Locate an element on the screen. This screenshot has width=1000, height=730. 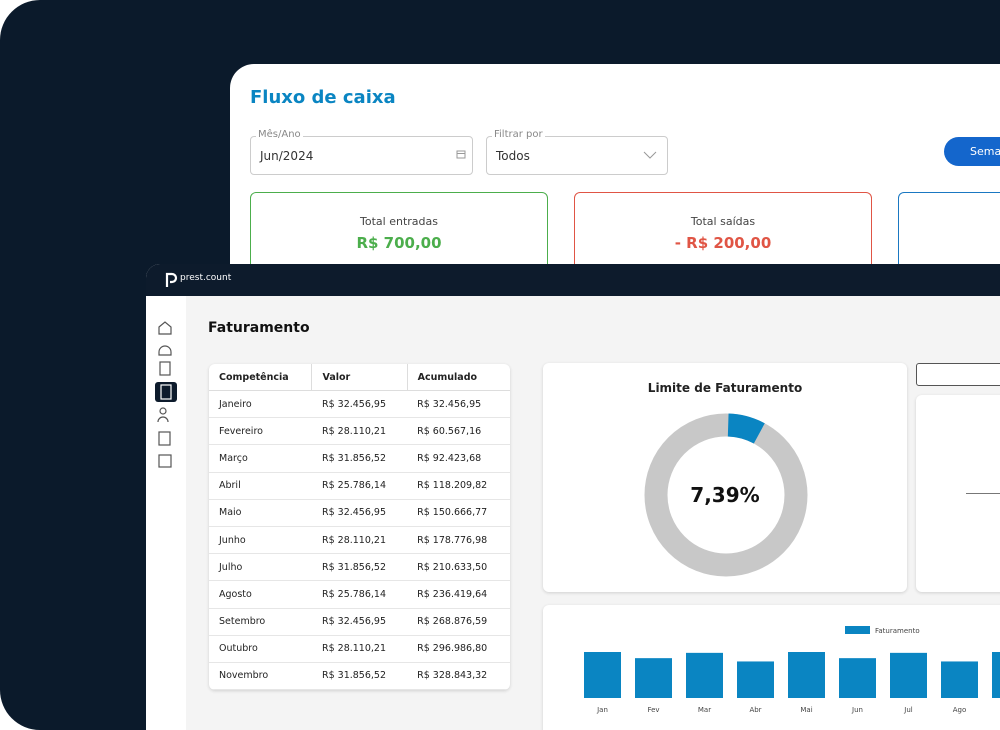
donut-chart is located at coordinates (726, 495).